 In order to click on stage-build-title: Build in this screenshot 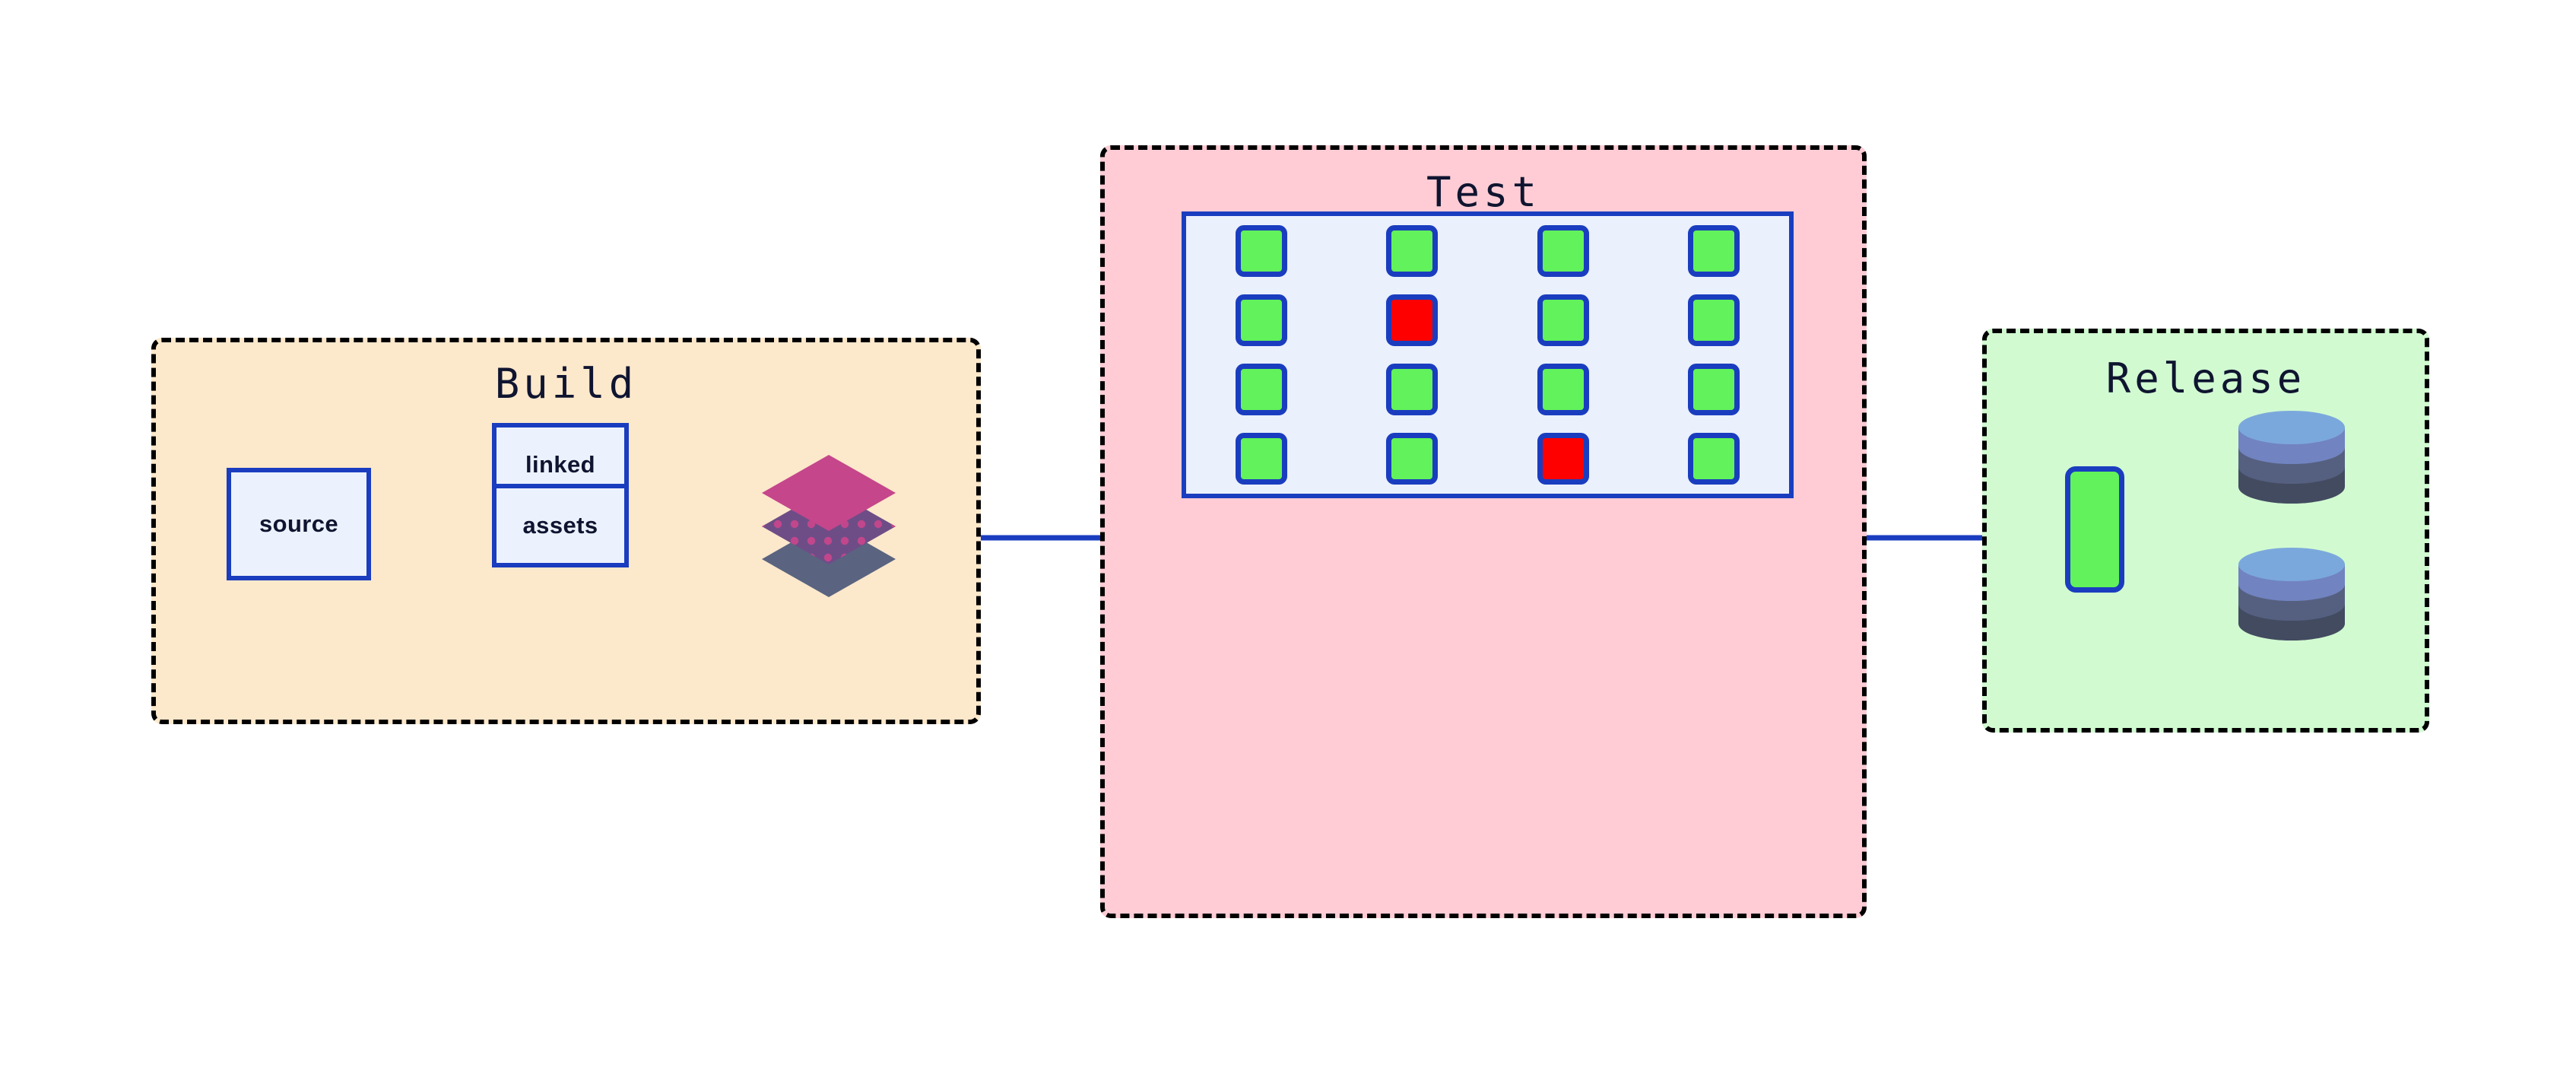, I will do `click(566, 384)`.